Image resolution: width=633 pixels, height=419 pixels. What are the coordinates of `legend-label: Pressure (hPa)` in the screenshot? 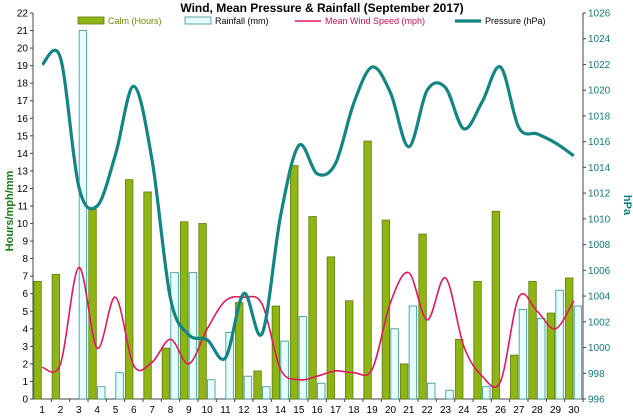 It's located at (515, 21).